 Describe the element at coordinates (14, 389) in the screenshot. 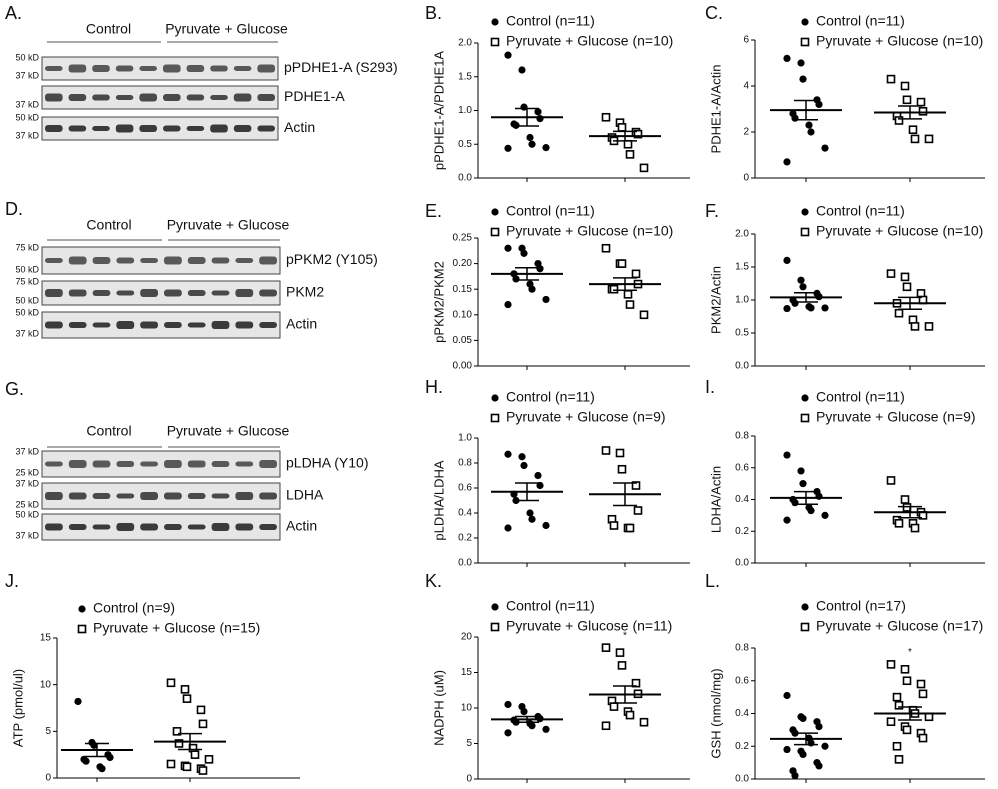

I see `panel-letter: G.` at that location.